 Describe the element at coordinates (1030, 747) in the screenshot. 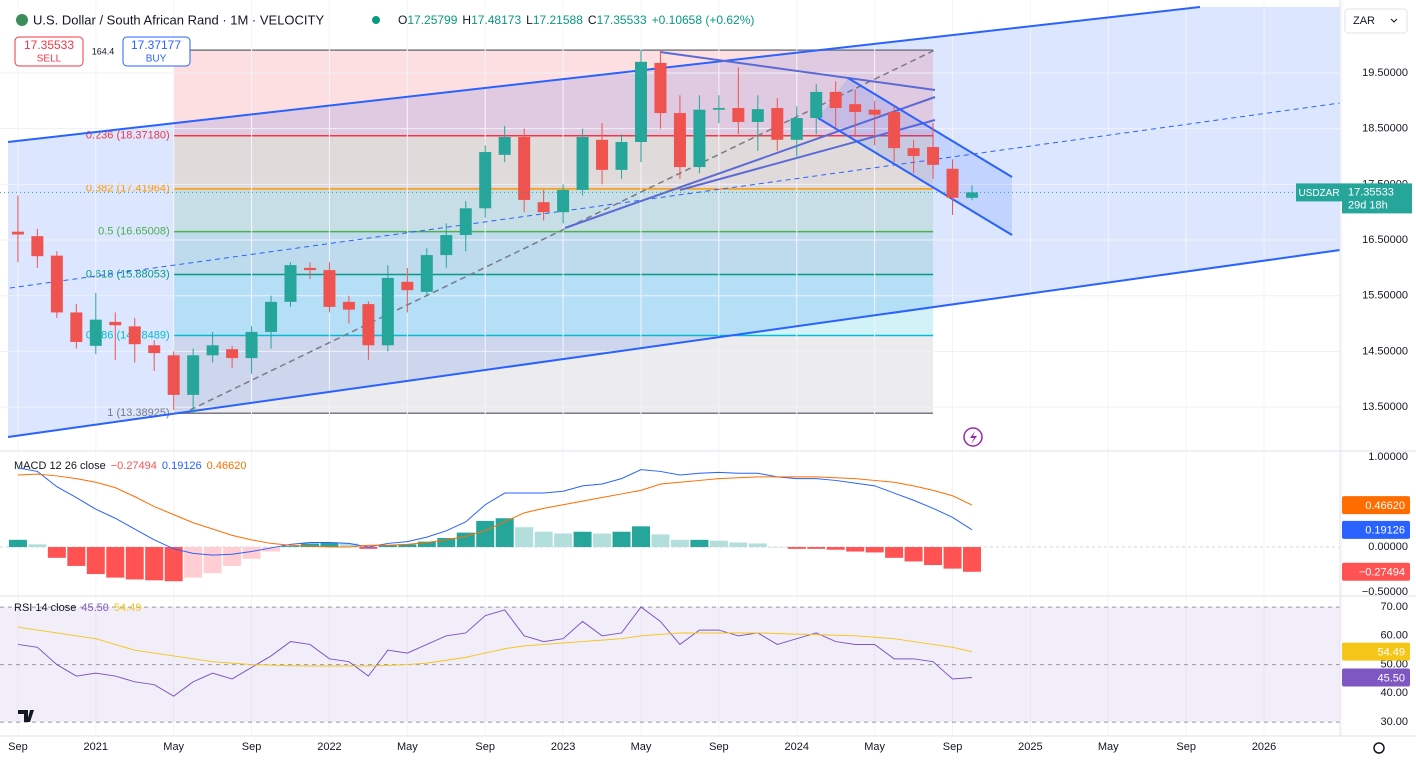

I see `x-tick-label: 2025` at that location.